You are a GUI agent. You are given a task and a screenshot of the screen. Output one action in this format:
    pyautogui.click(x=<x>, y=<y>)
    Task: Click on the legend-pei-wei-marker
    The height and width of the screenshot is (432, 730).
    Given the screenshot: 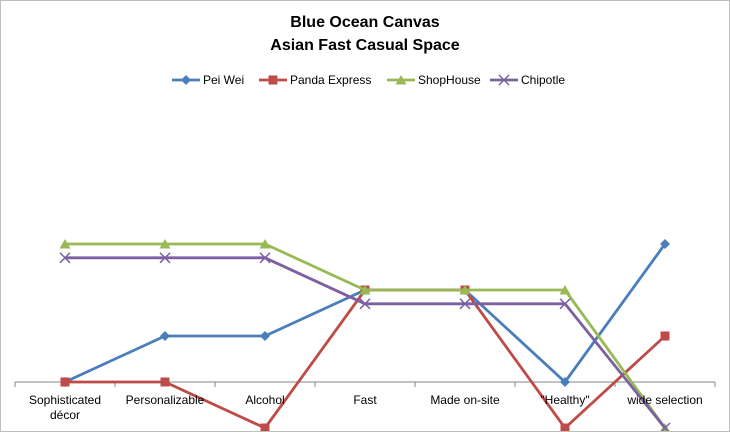 What is the action you would take?
    pyautogui.click(x=186, y=80)
    